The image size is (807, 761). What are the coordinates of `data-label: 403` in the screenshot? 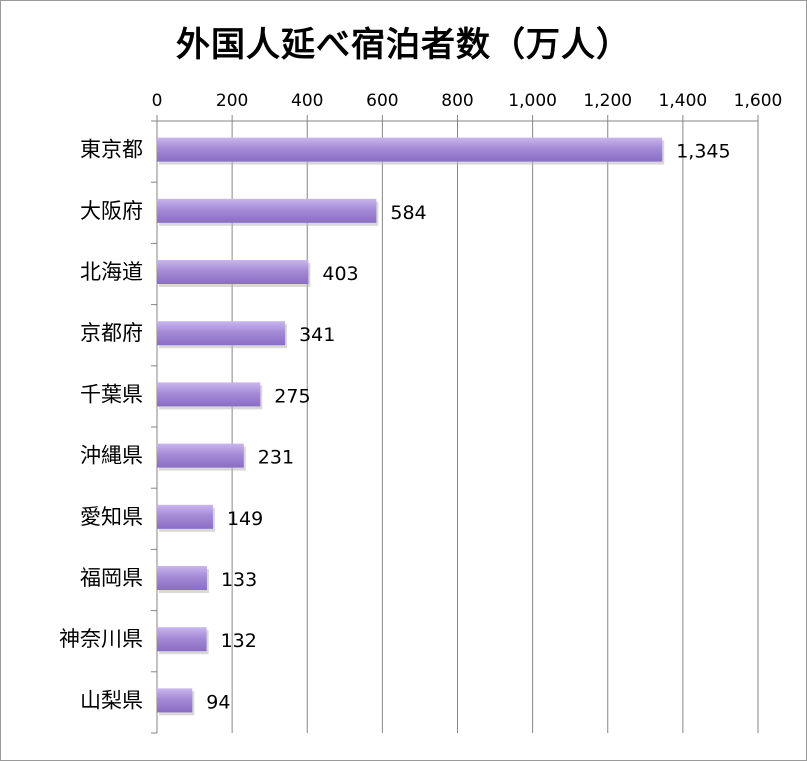 It's located at (340, 274).